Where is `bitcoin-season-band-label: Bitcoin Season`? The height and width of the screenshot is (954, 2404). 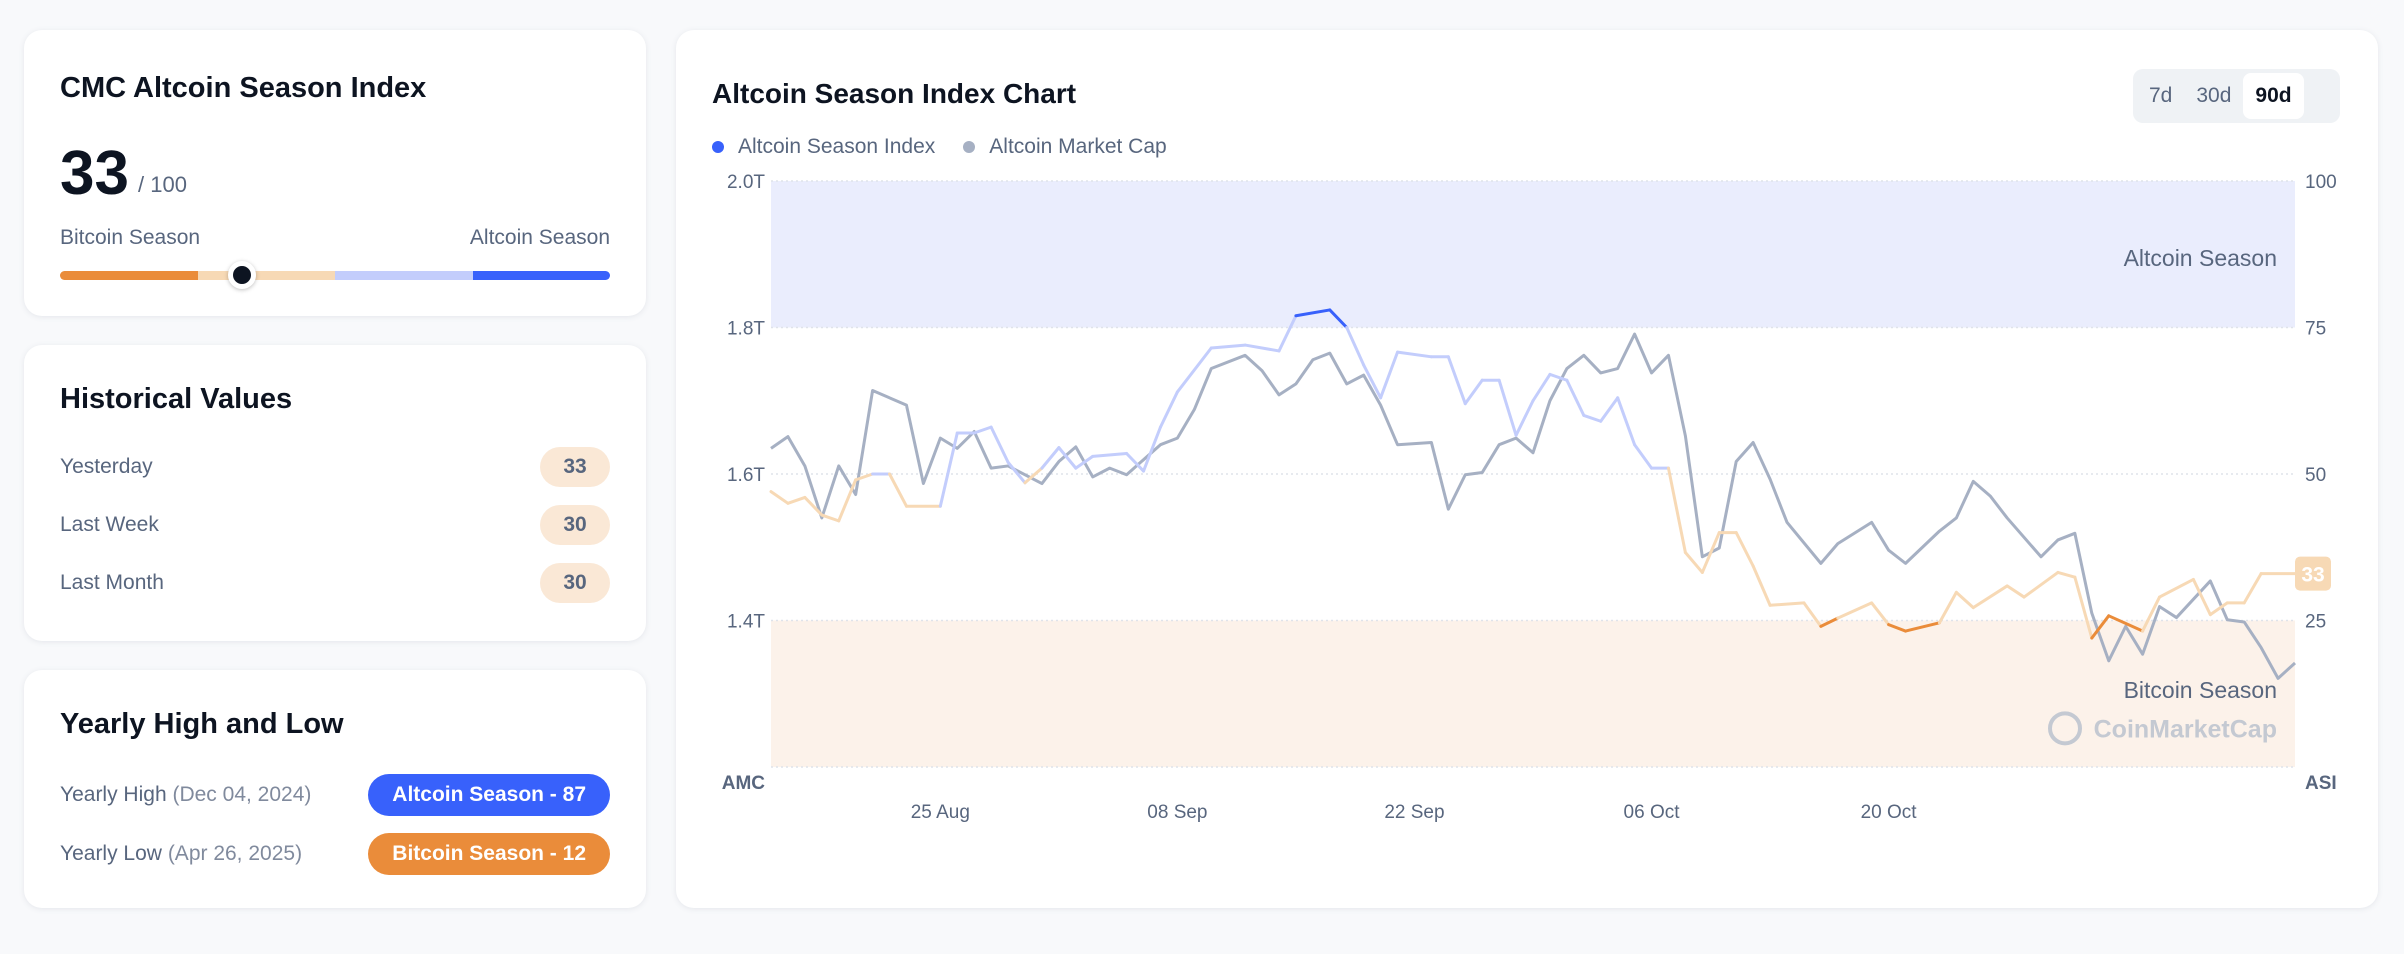
bitcoin-season-band-label: Bitcoin Season is located at coordinates (2200, 690).